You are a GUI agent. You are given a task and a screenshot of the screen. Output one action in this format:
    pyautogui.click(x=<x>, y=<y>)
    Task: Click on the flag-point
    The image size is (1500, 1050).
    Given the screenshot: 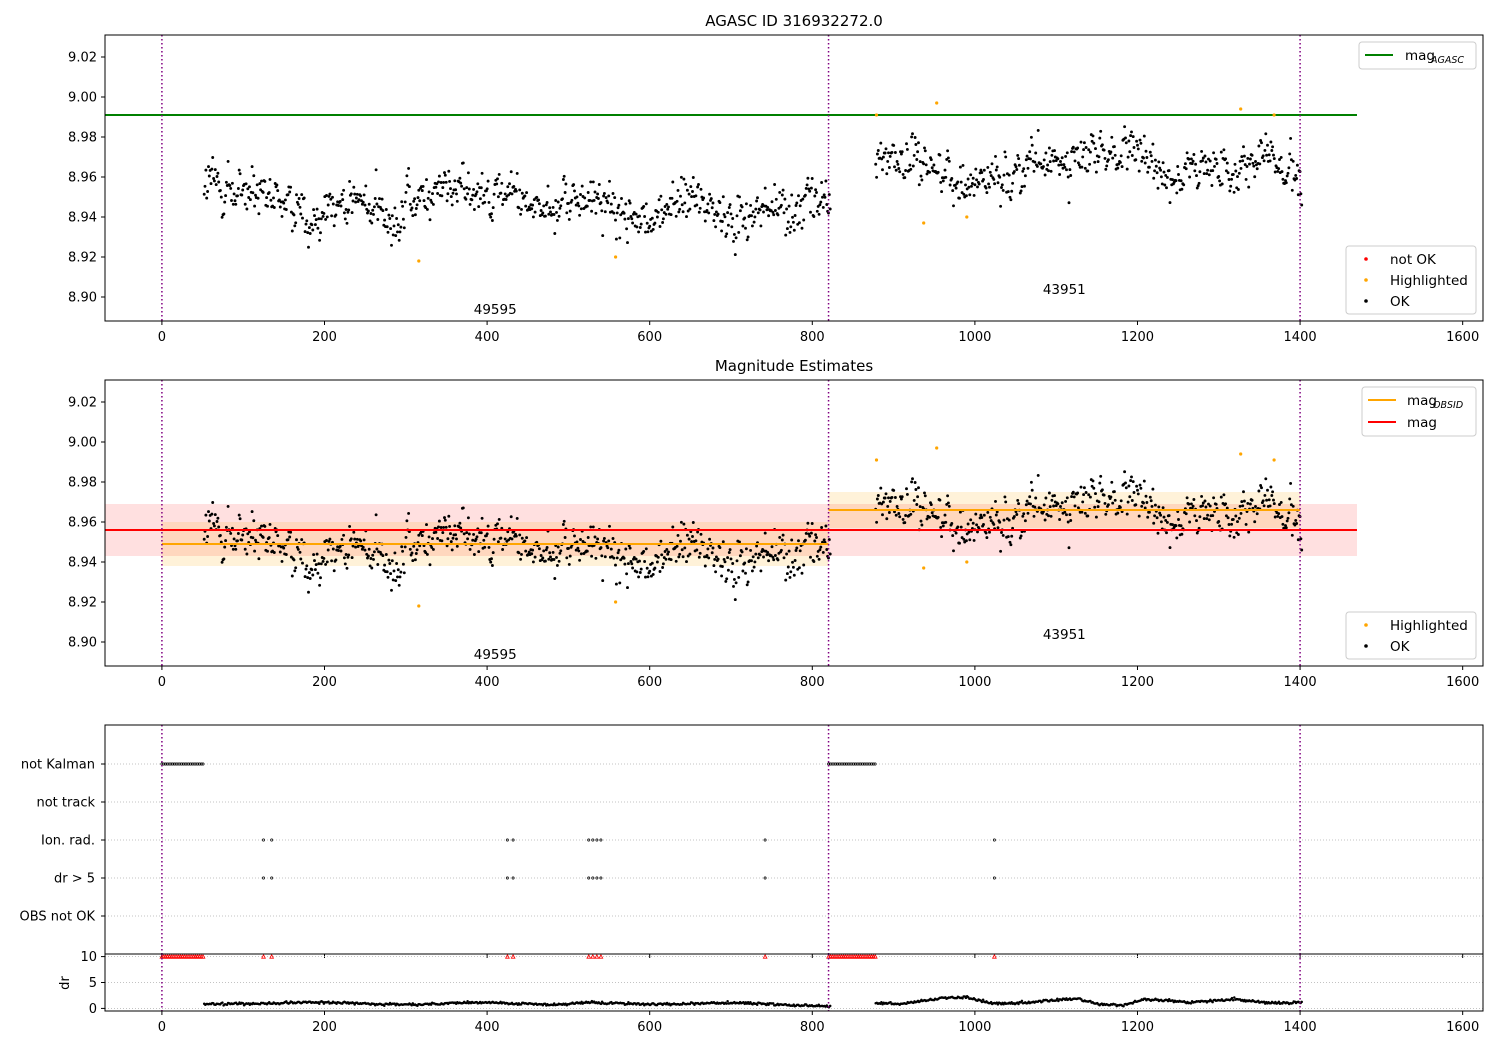 What is the action you would take?
    pyautogui.click(x=841, y=764)
    